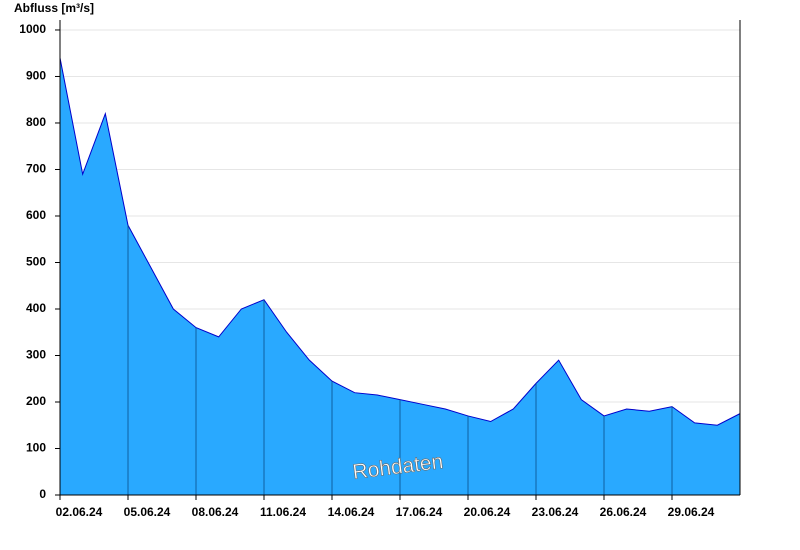 Image resolution: width=800 pixels, height=550 pixels. I want to click on y-tick-label: 800, so click(36, 122).